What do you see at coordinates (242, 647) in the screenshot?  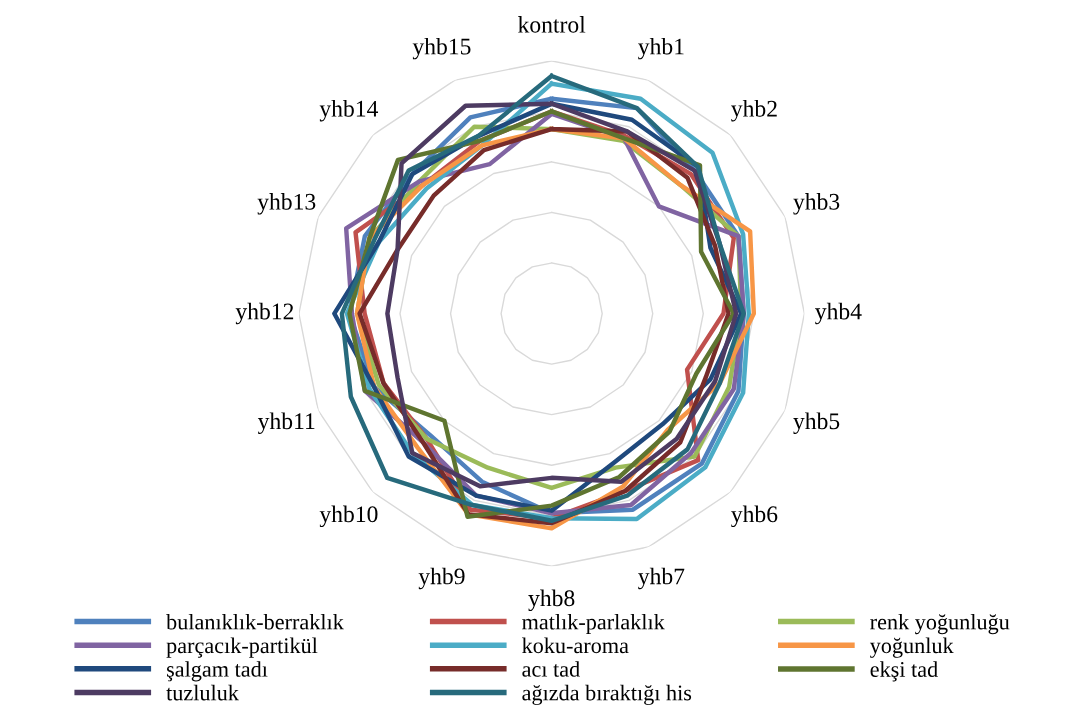 I see `legend-label: parçacık-partikül` at bounding box center [242, 647].